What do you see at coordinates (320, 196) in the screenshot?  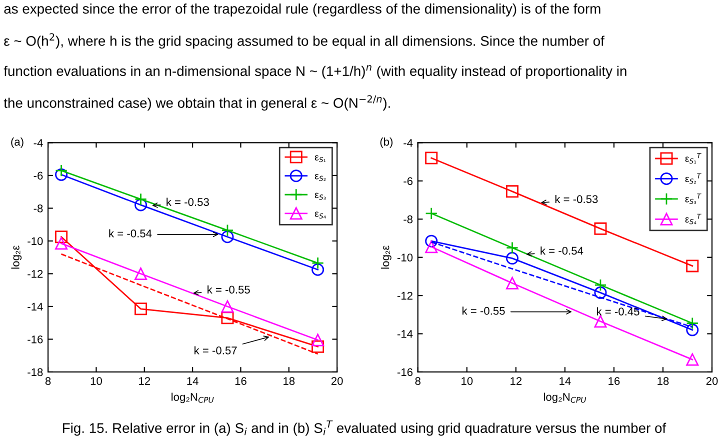 I see `legend-label: ε$_{S₃}$` at bounding box center [320, 196].